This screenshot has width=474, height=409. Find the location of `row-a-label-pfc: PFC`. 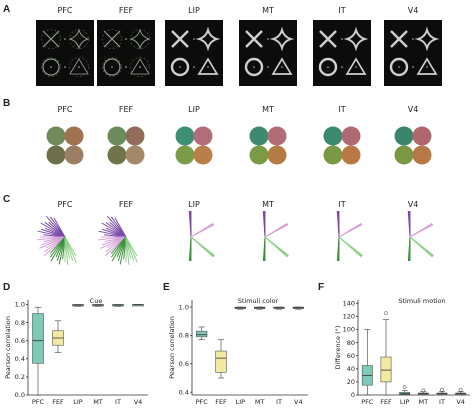

row-a-label-pfc: PFC is located at coordinates (64, 10).